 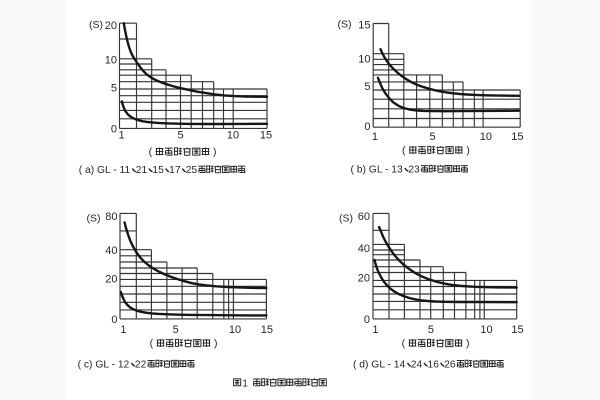 What do you see at coordinates (450, 364) in the screenshot?
I see `svg-text: 26` at bounding box center [450, 364].